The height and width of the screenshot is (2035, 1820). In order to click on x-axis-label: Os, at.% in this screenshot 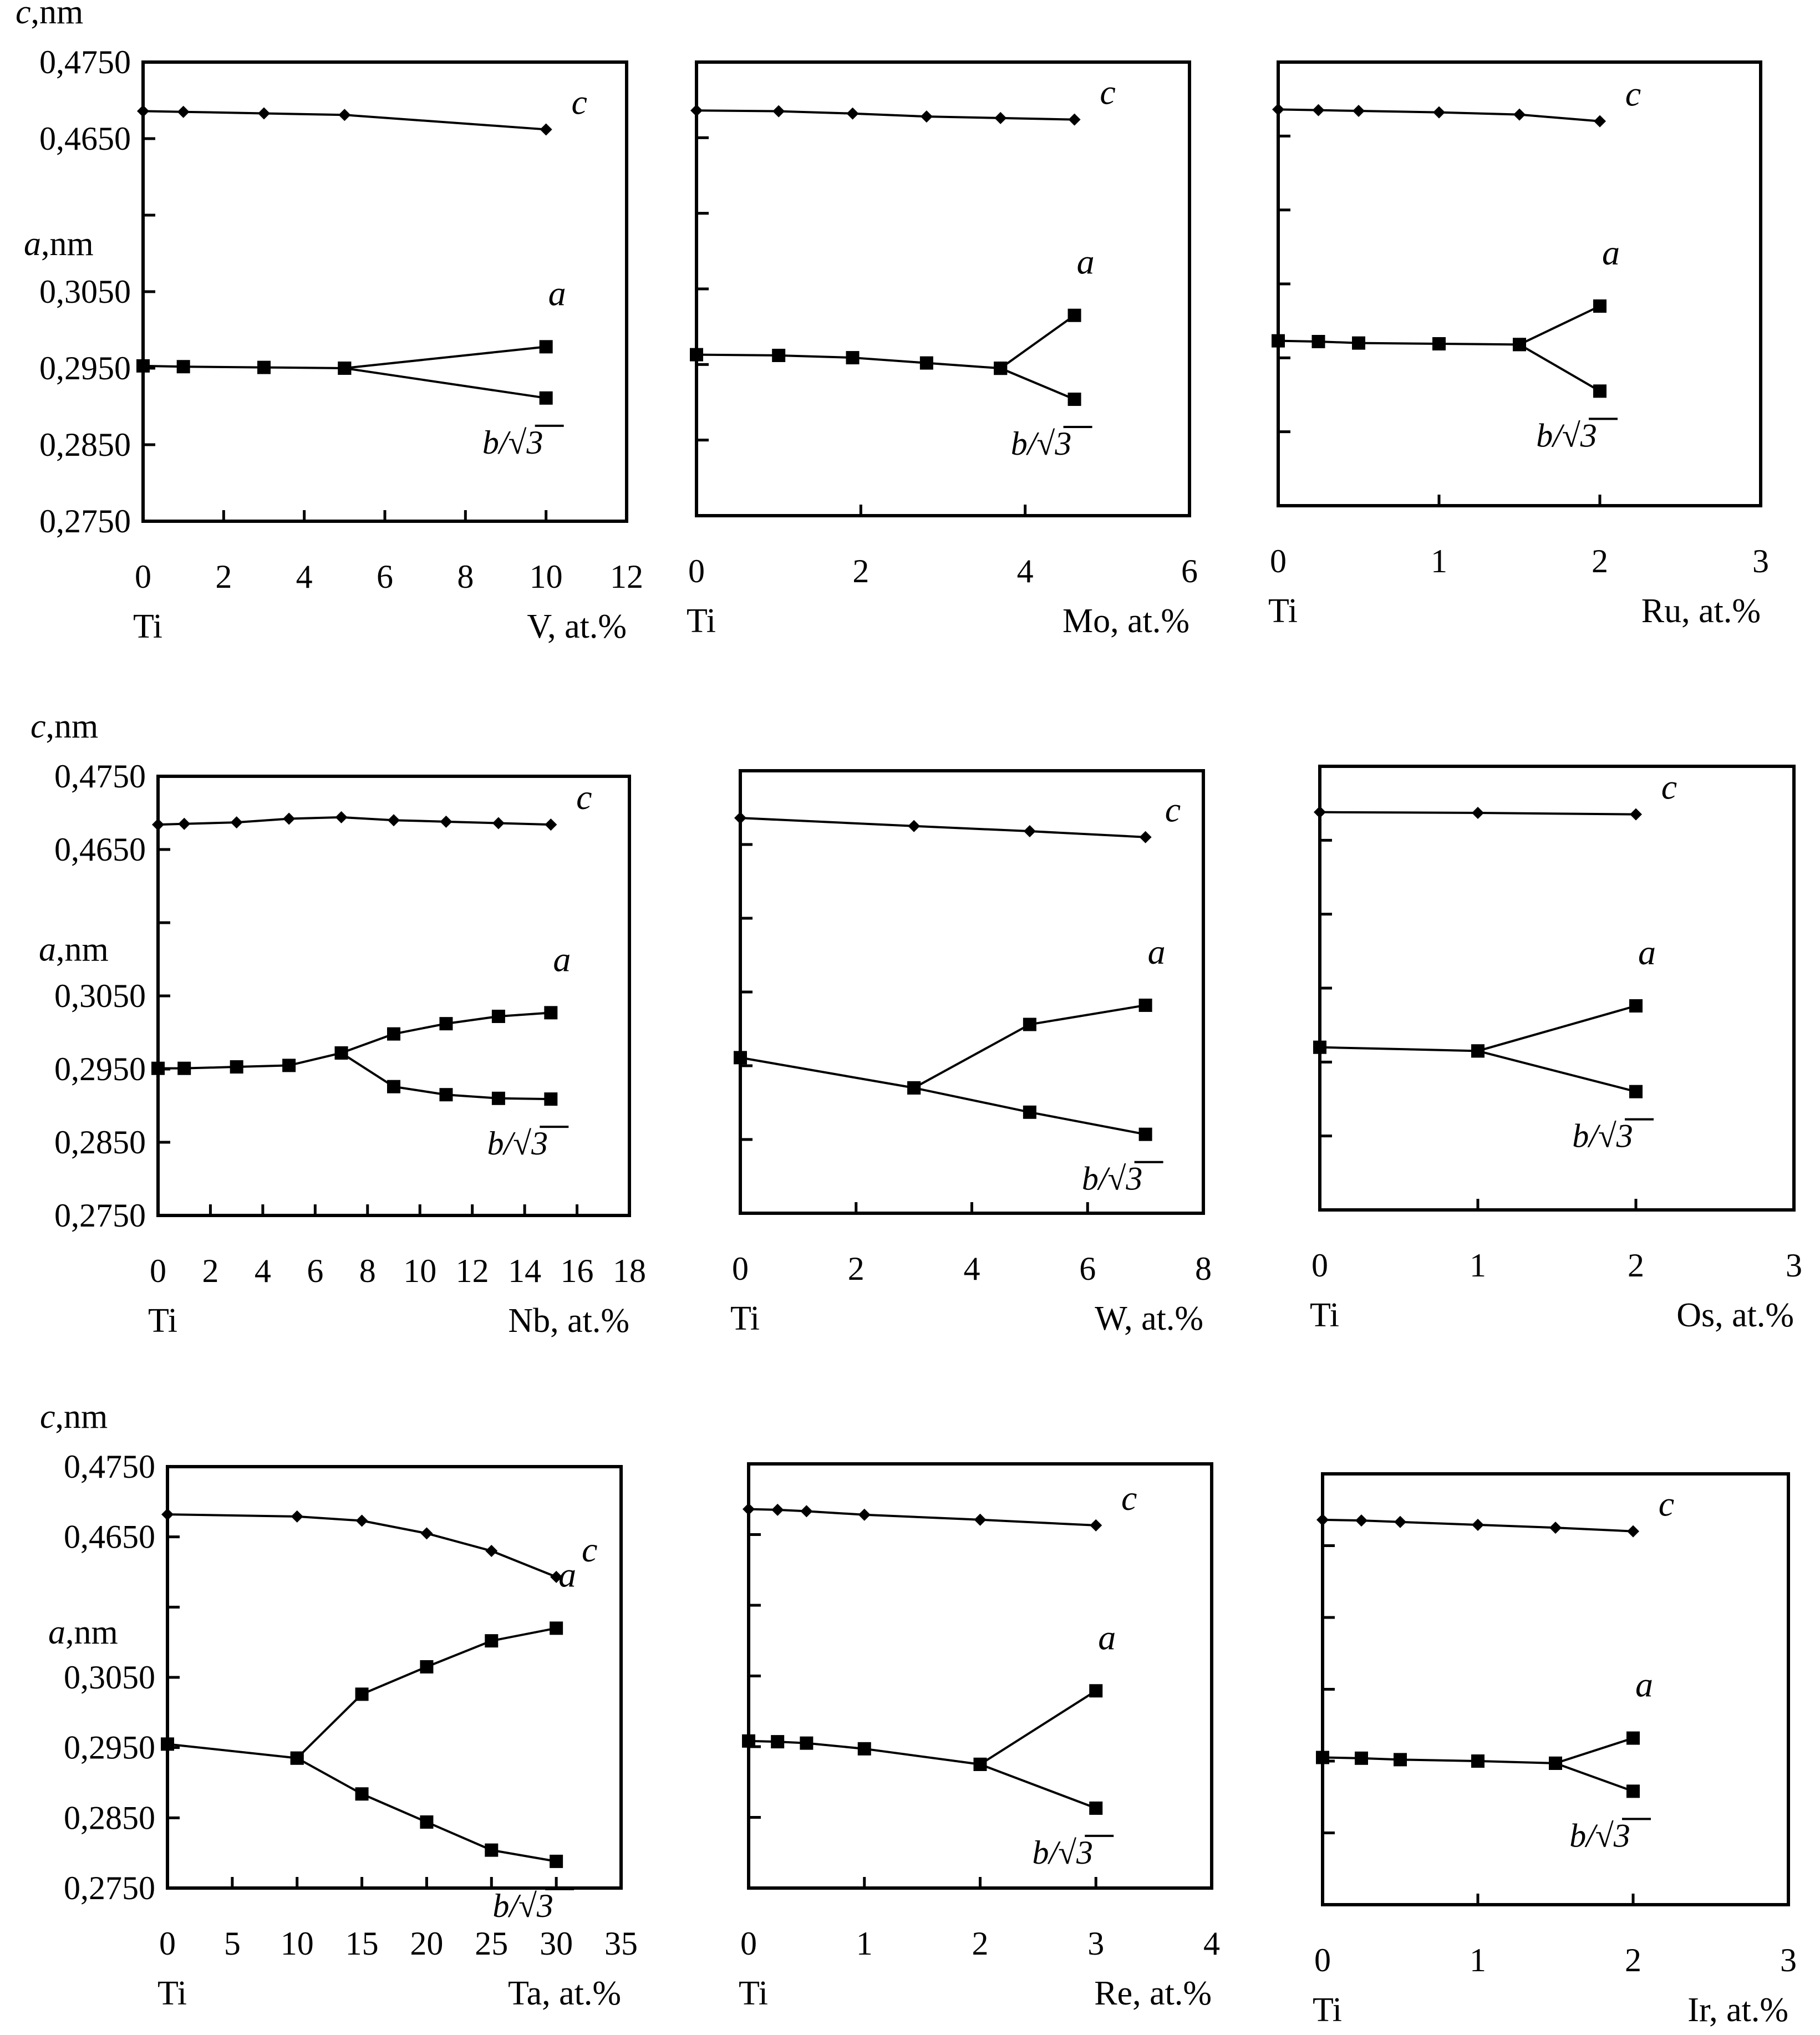, I will do `click(1735, 1315)`.